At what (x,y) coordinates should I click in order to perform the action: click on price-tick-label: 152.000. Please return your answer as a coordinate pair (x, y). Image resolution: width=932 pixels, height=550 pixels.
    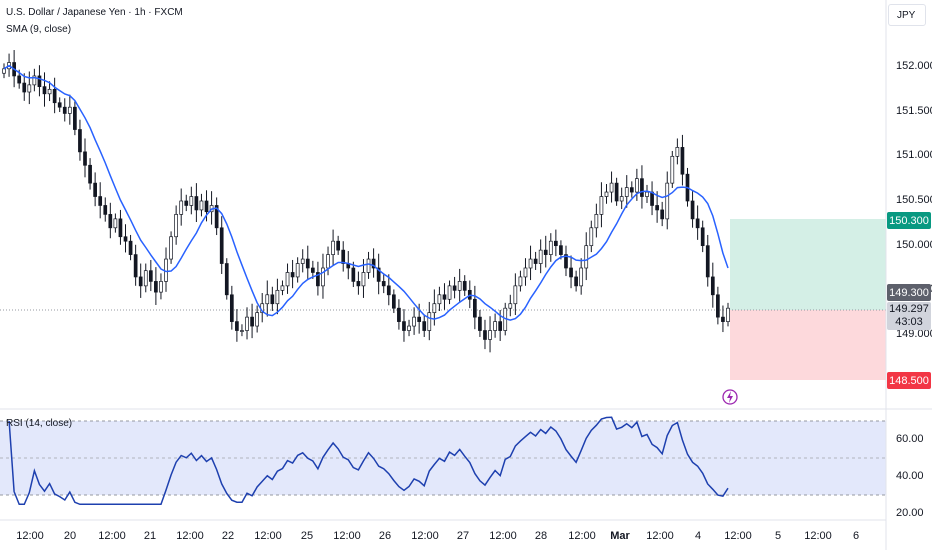
    Looking at the image, I should click on (914, 66).